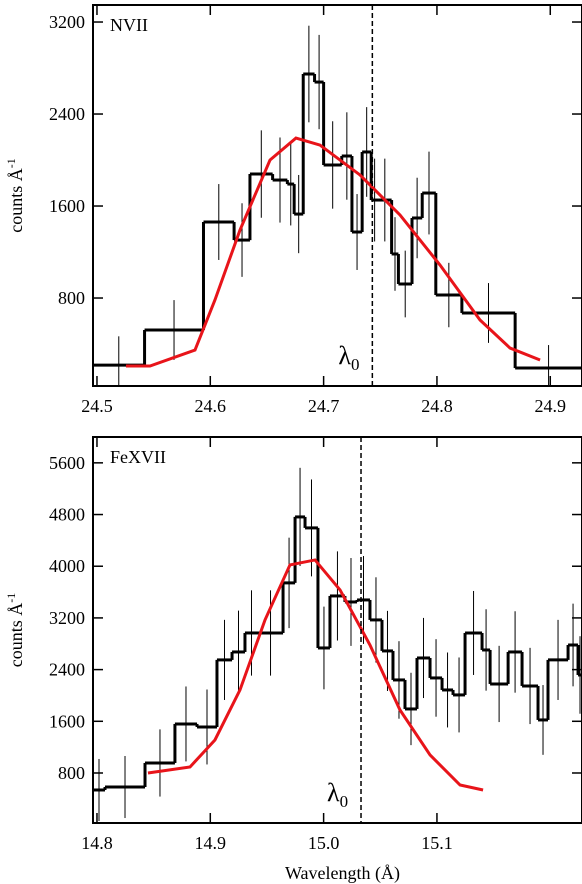 Image resolution: width=582 pixels, height=884 pixels. I want to click on y-tick-label: 5600, so click(67, 463).